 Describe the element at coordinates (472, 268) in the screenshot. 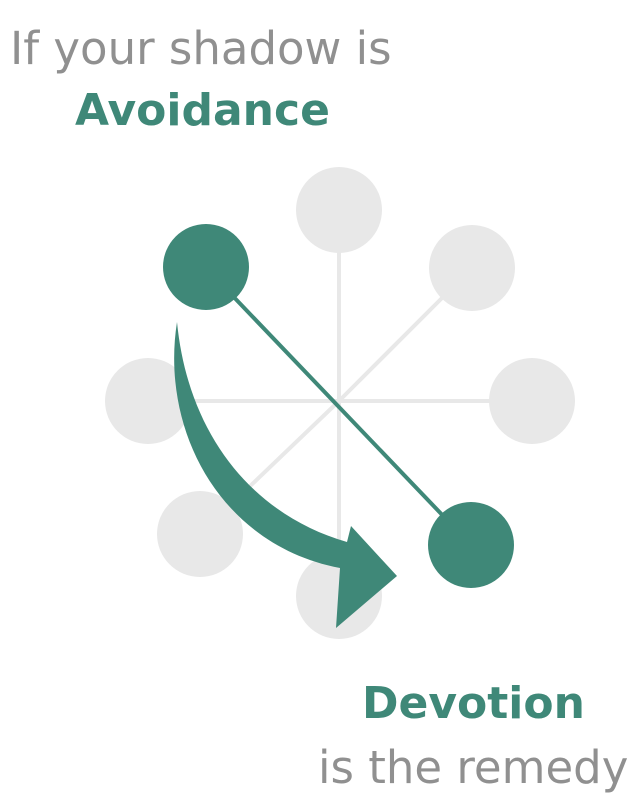

I see `node-top-right` at that location.